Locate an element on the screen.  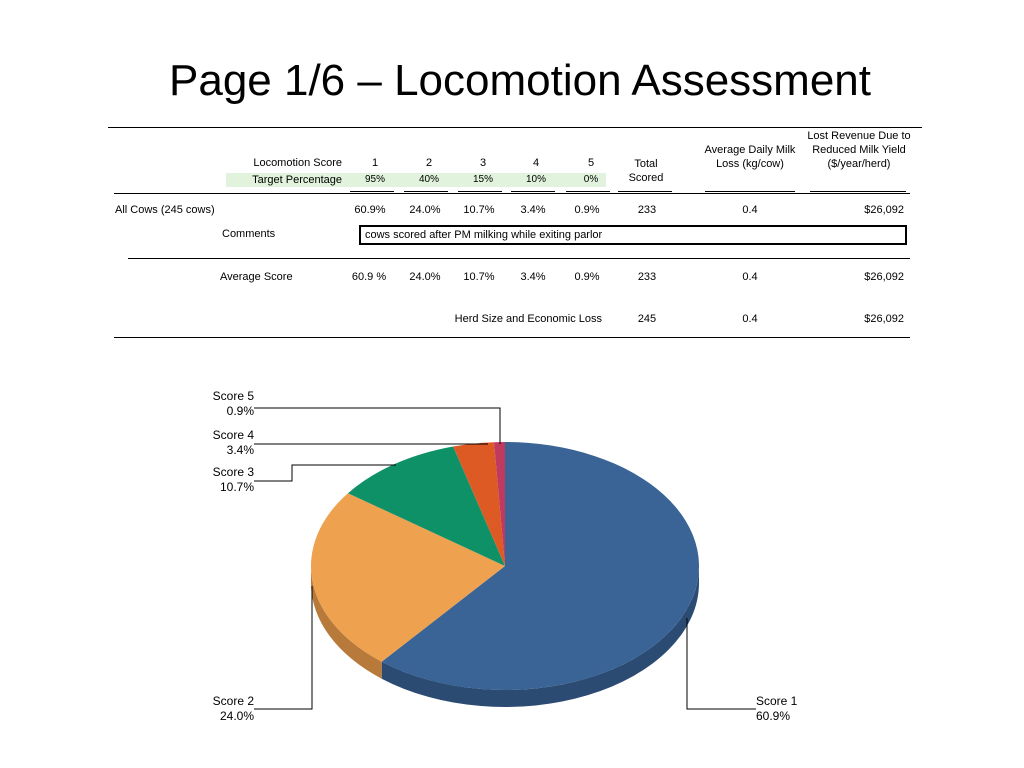
score-3-leader is located at coordinates (325, 473).